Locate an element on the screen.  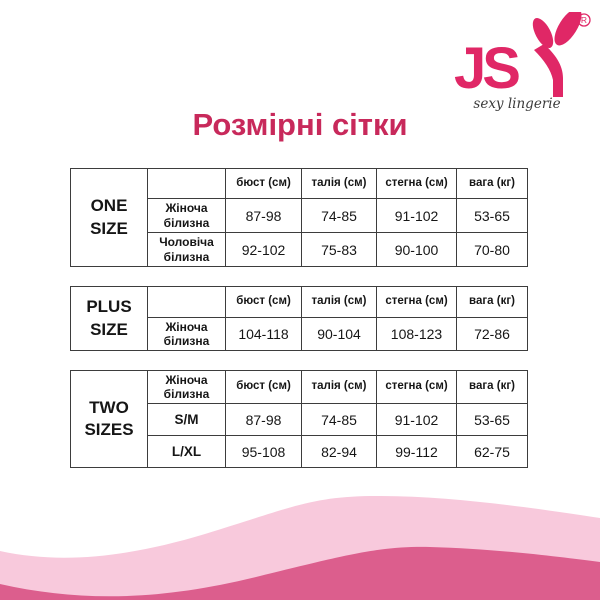
registered-mark-letter: R is located at coordinates (584, 20).